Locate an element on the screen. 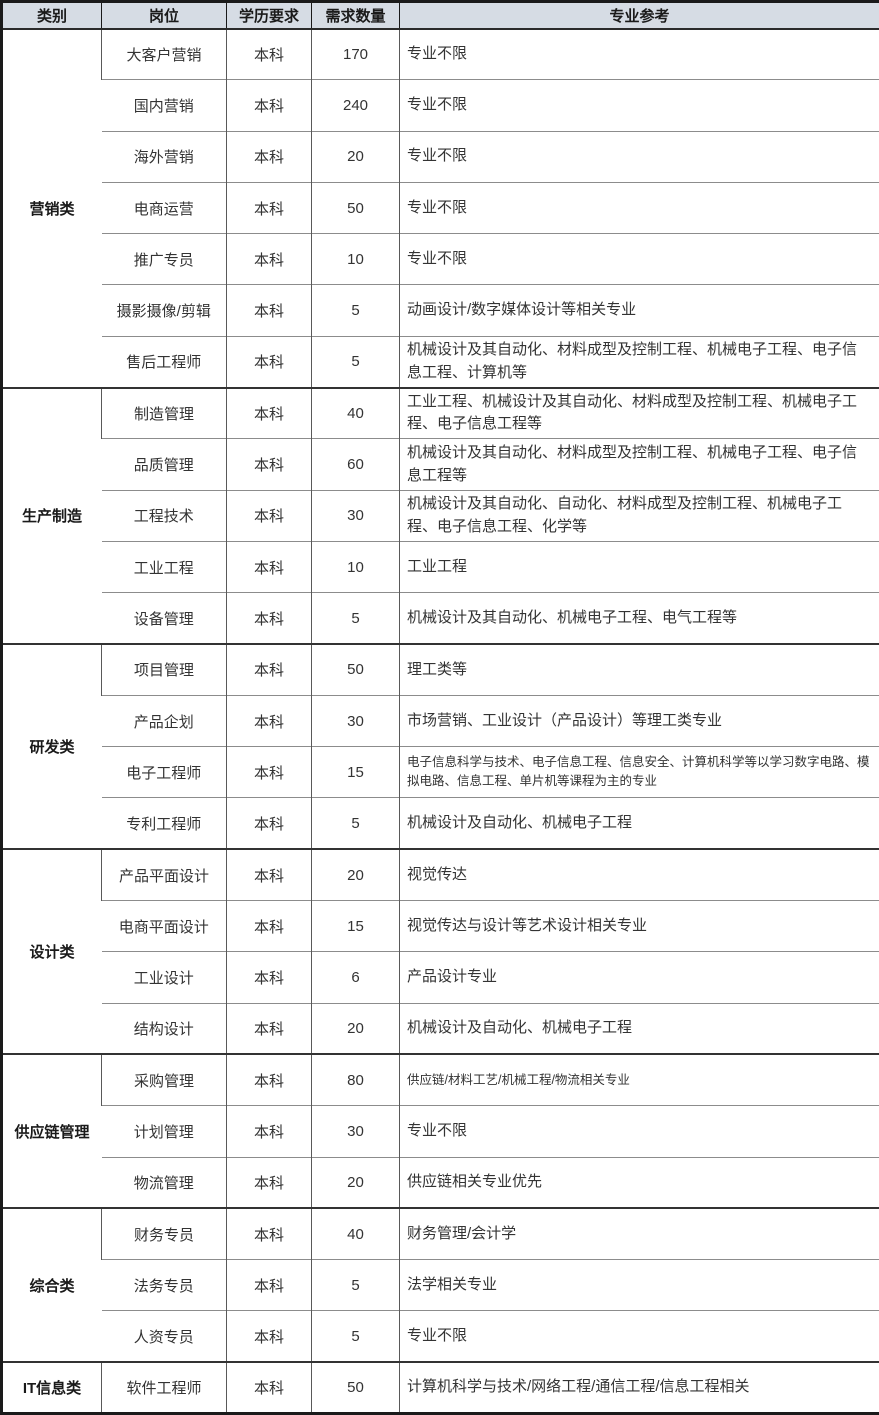 Image resolution: width=879 pixels, height=1415 pixels. col-header-majors: 专业参考 is located at coordinates (639, 15).